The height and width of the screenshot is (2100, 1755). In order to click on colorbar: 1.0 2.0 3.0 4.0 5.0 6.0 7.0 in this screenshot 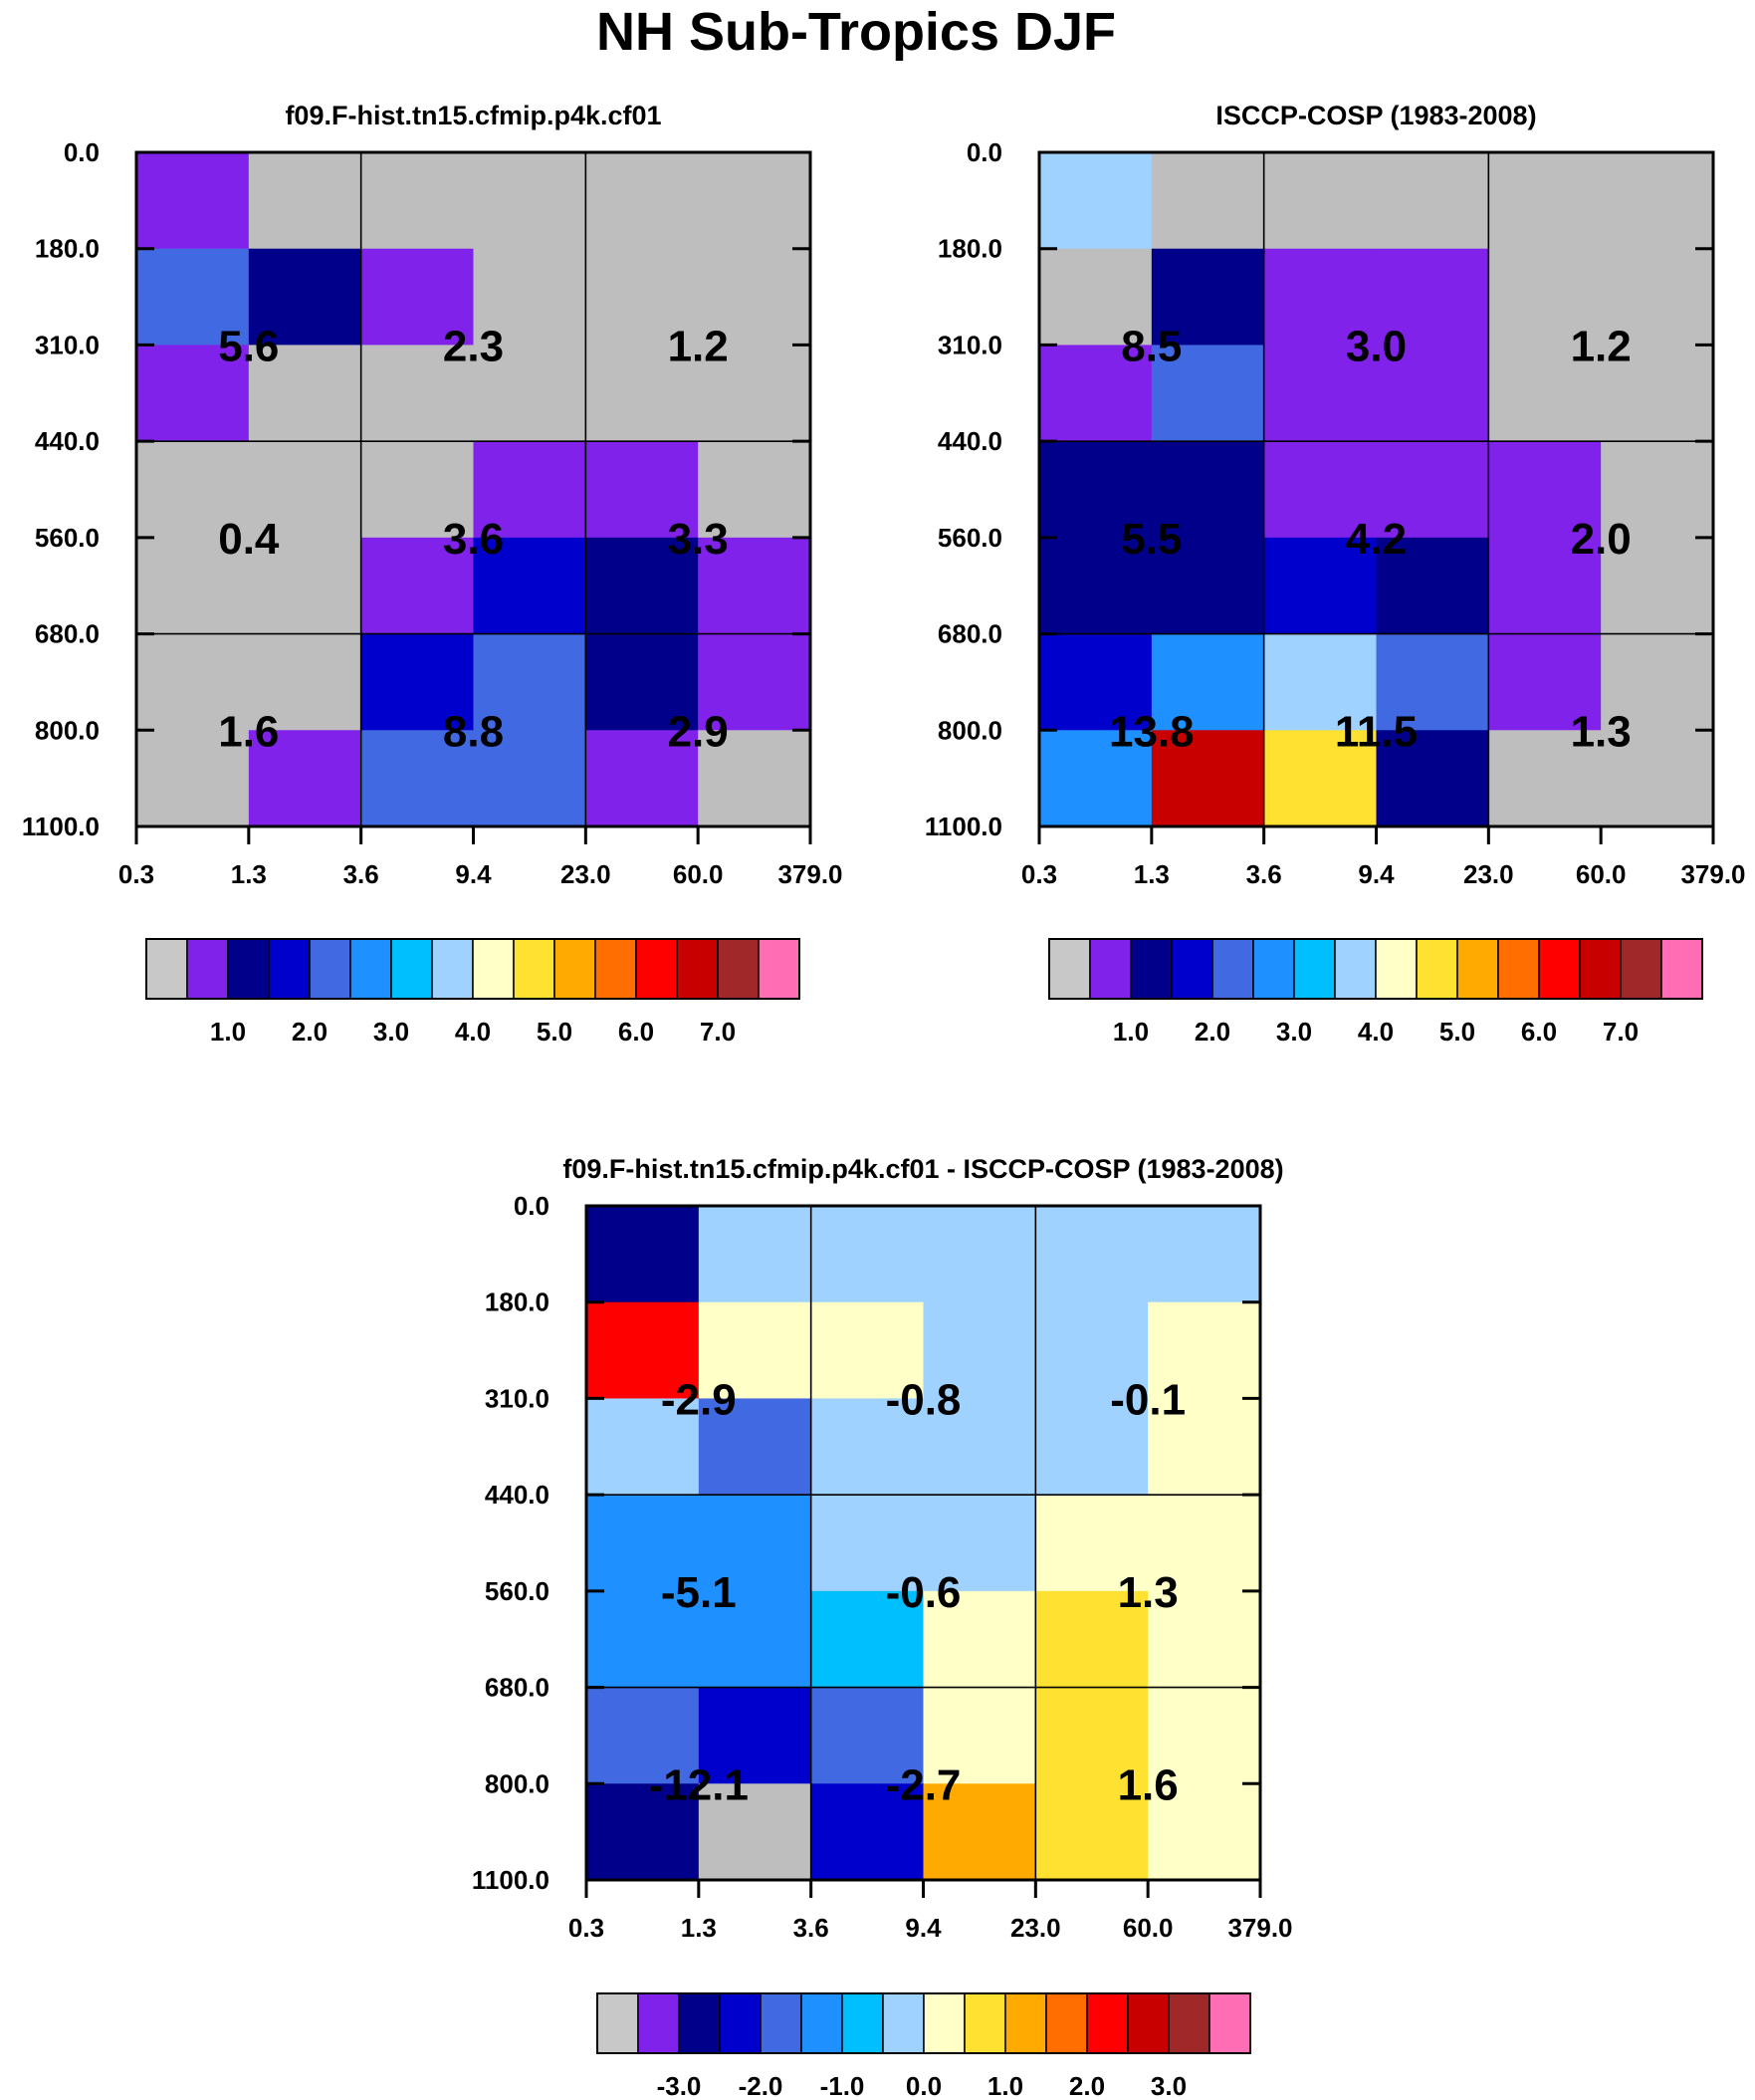, I will do `click(1376, 992)`.